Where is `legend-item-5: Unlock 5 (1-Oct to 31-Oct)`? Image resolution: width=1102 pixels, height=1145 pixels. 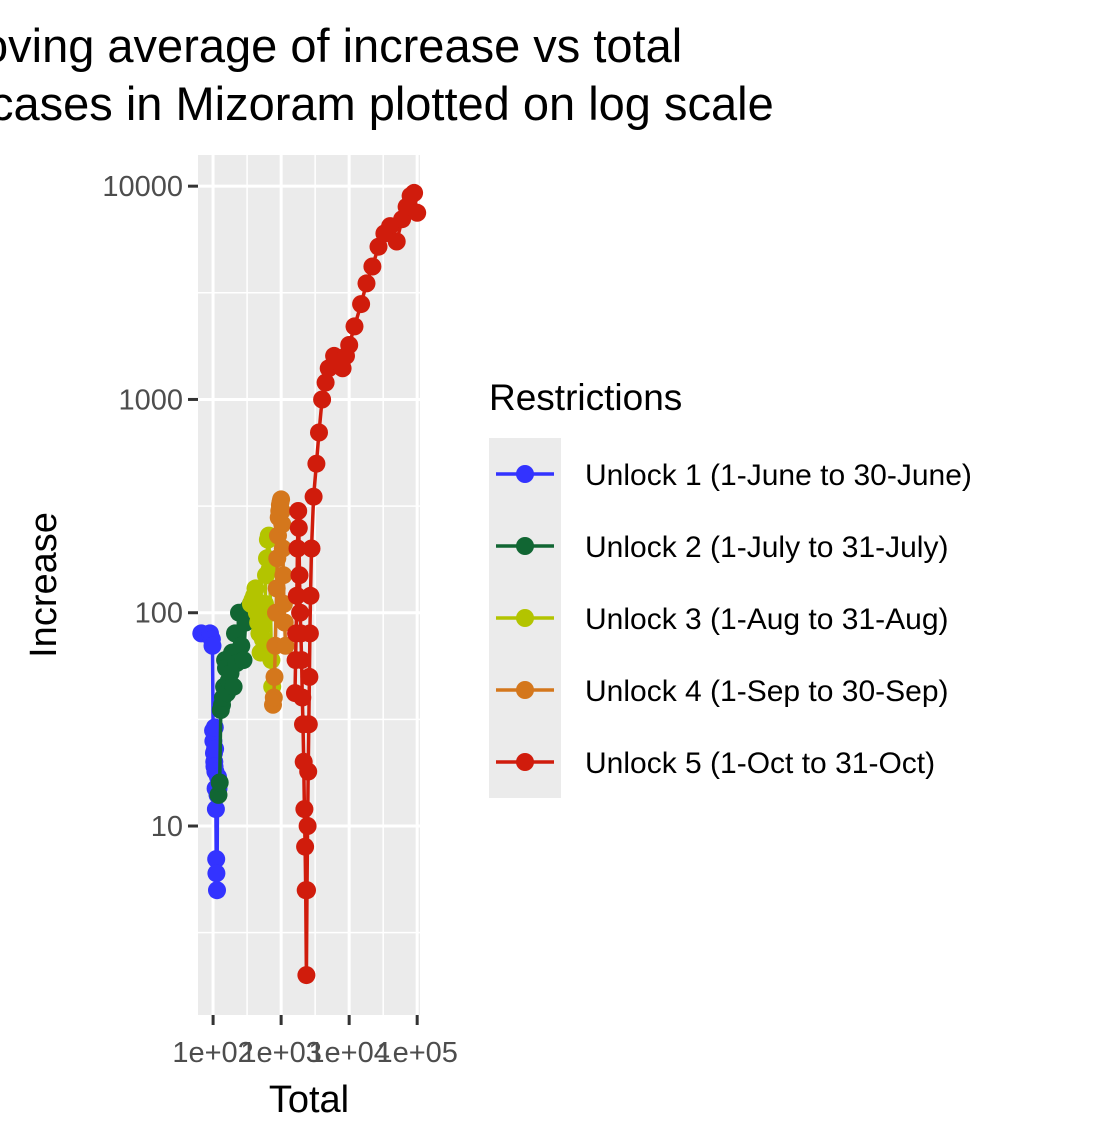 legend-item-5: Unlock 5 (1-Oct to 31-Oct) is located at coordinates (715, 763).